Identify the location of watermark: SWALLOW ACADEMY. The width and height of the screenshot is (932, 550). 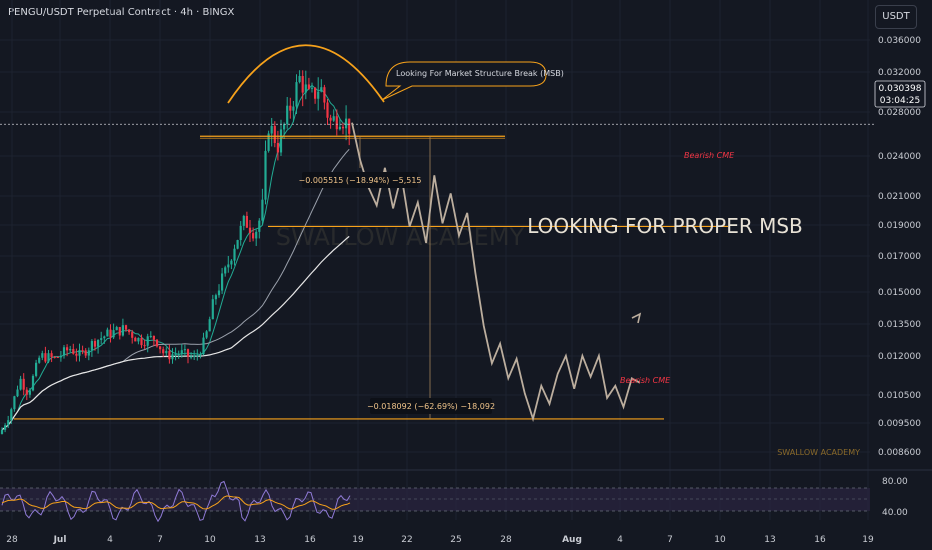
(400, 237).